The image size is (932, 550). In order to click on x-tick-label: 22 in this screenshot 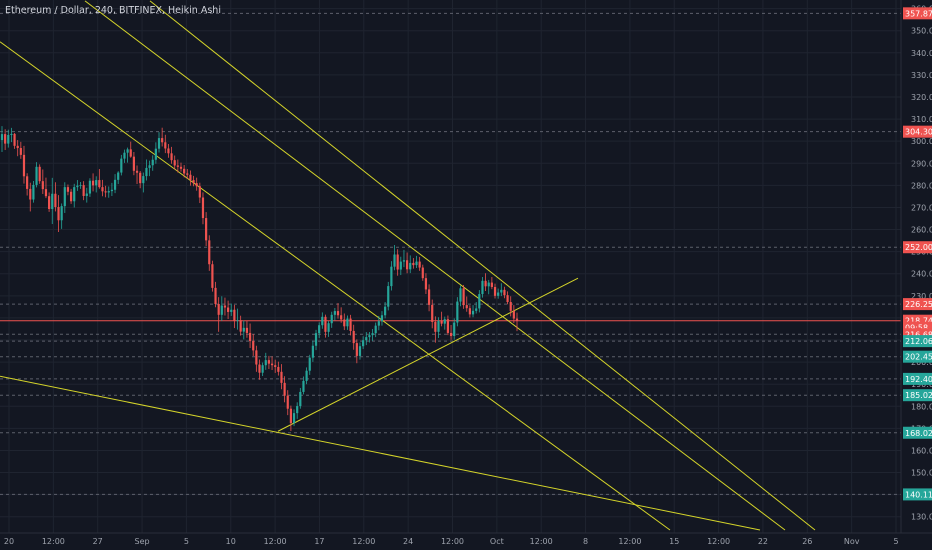, I will do `click(763, 541)`.